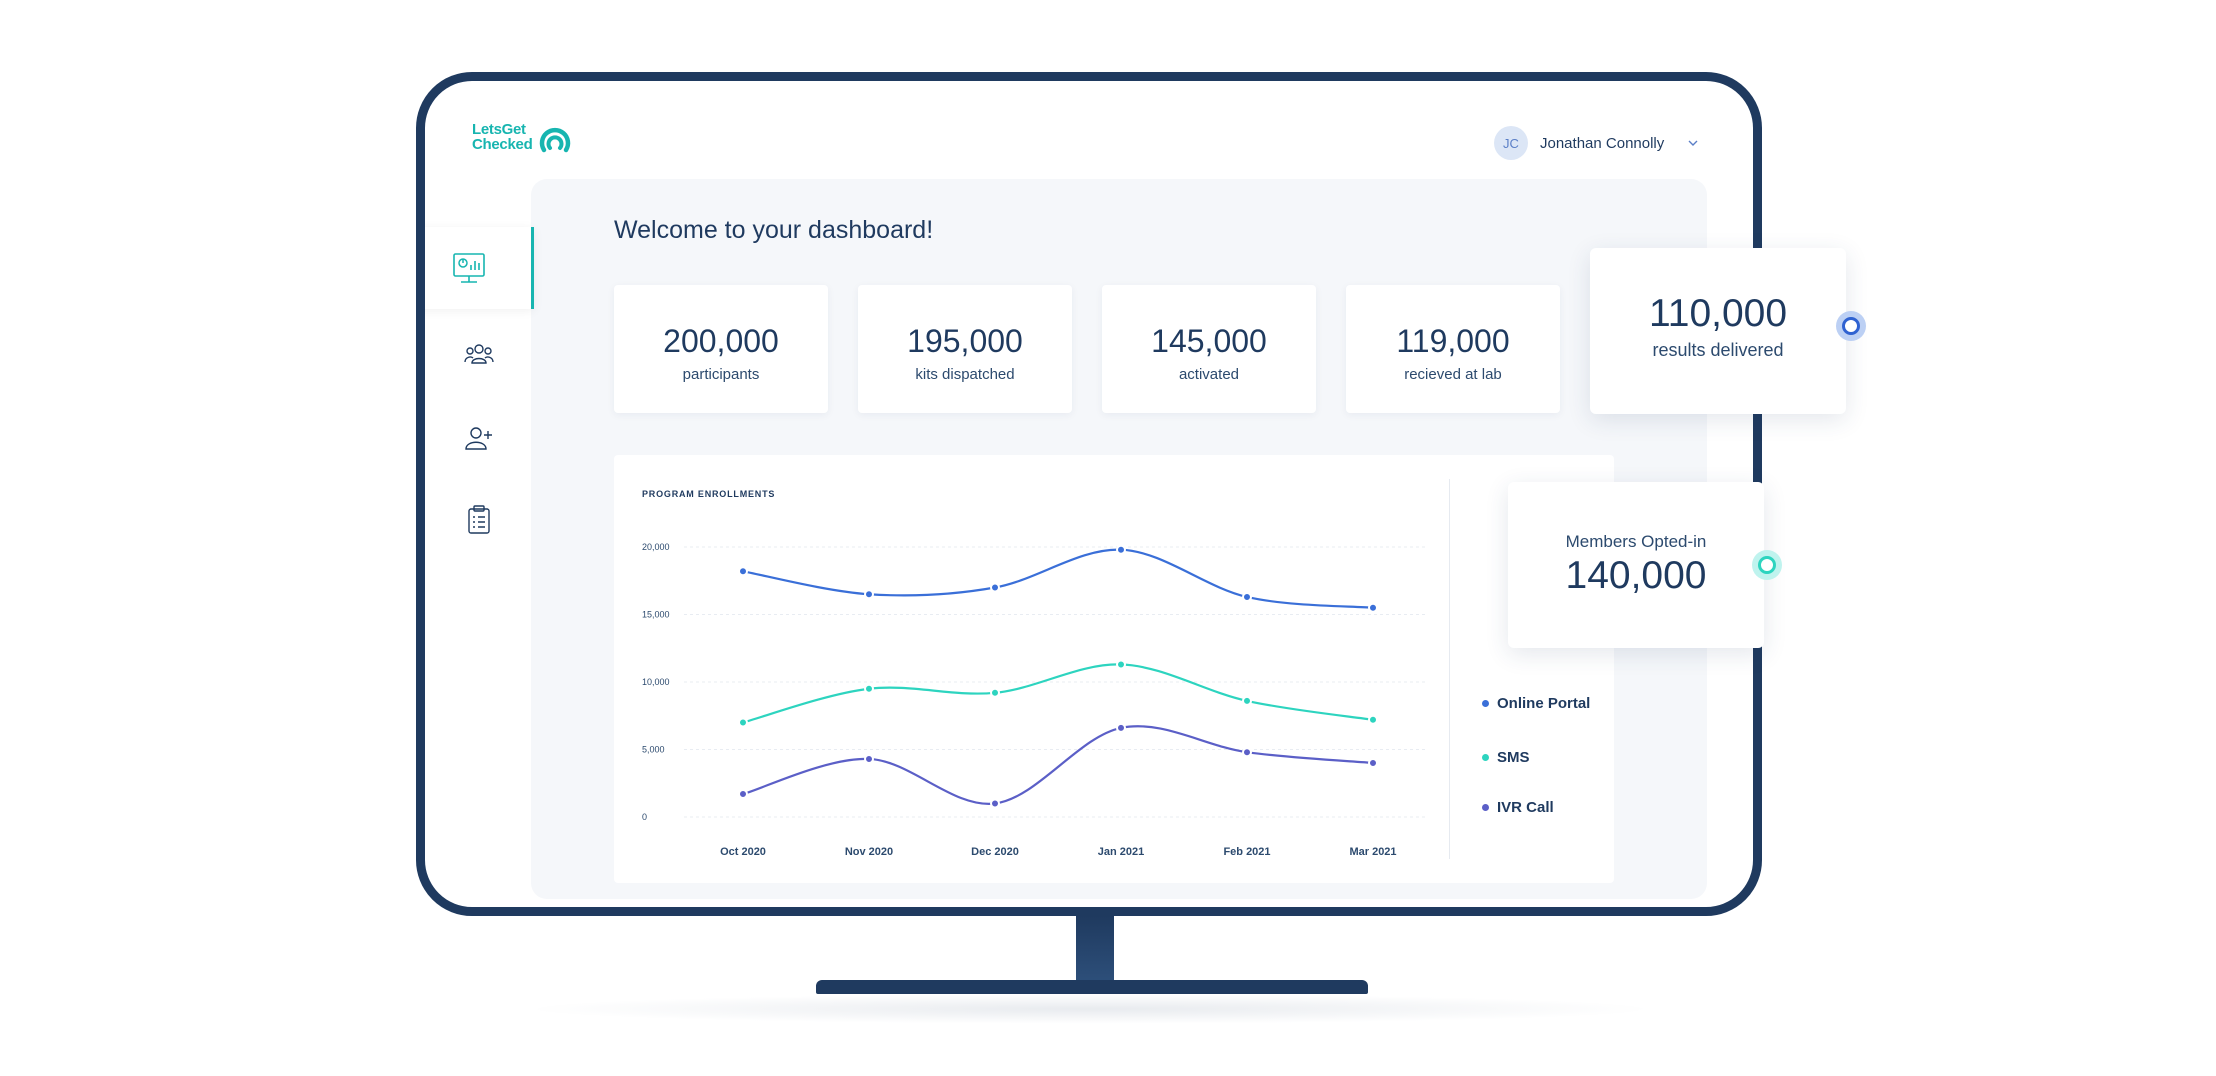  Describe the element at coordinates (1718, 350) in the screenshot. I see `results-delivered-label: results delivered` at that location.